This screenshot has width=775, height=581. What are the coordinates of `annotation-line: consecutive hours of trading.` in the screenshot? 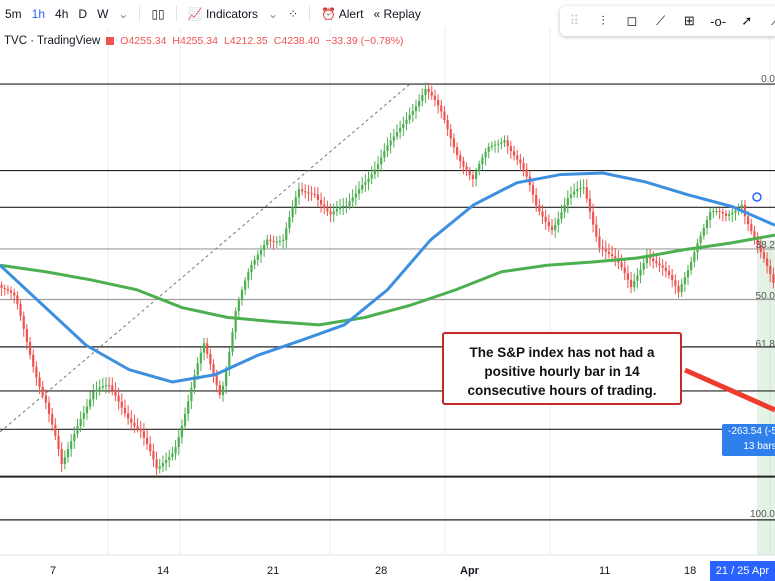 It's located at (562, 390).